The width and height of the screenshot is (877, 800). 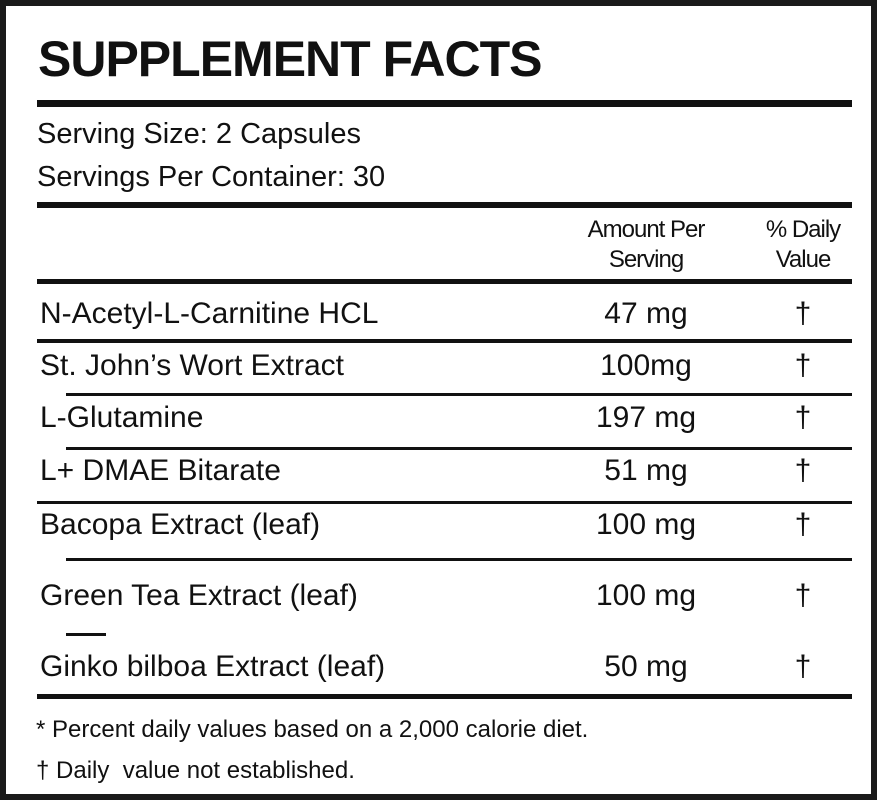 What do you see at coordinates (180, 524) in the screenshot?
I see `ingredient-name: Bacopa Extract (leaf)` at bounding box center [180, 524].